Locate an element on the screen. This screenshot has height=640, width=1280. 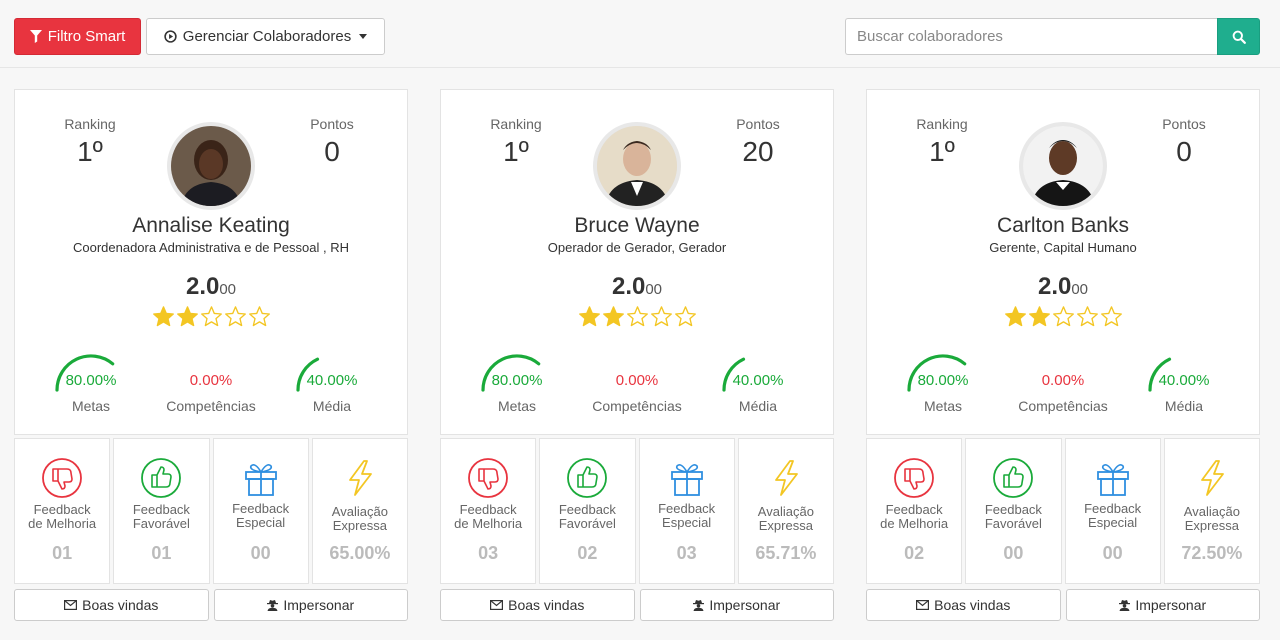
competencies-percentage: 0.00% is located at coordinates (211, 380).